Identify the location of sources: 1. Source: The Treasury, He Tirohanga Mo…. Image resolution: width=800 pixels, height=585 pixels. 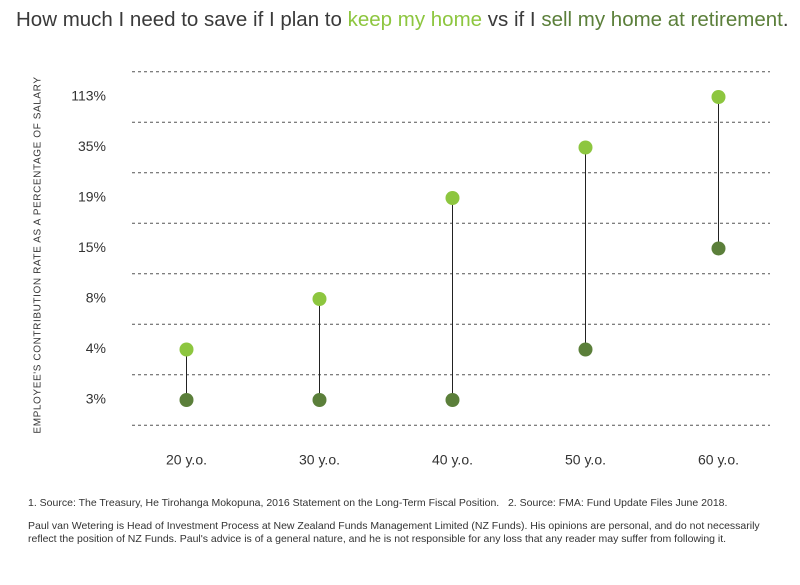
(408, 503).